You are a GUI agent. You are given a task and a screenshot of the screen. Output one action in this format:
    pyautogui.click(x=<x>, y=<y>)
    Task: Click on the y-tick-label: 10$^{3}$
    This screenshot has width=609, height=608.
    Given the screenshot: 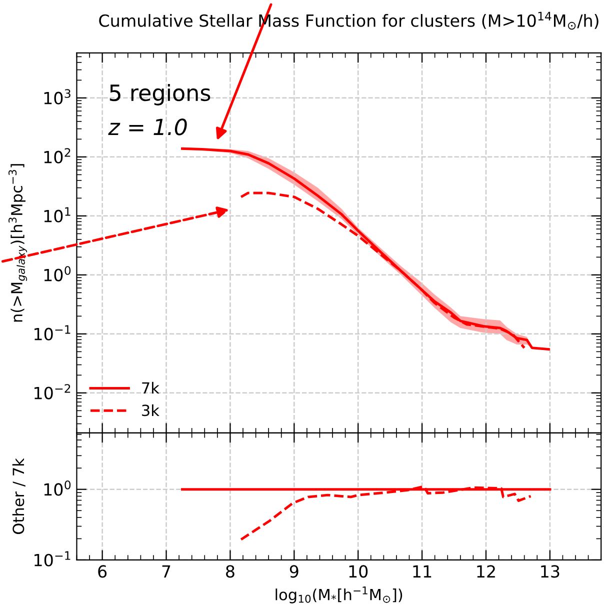 What is the action you would take?
    pyautogui.click(x=57, y=96)
    